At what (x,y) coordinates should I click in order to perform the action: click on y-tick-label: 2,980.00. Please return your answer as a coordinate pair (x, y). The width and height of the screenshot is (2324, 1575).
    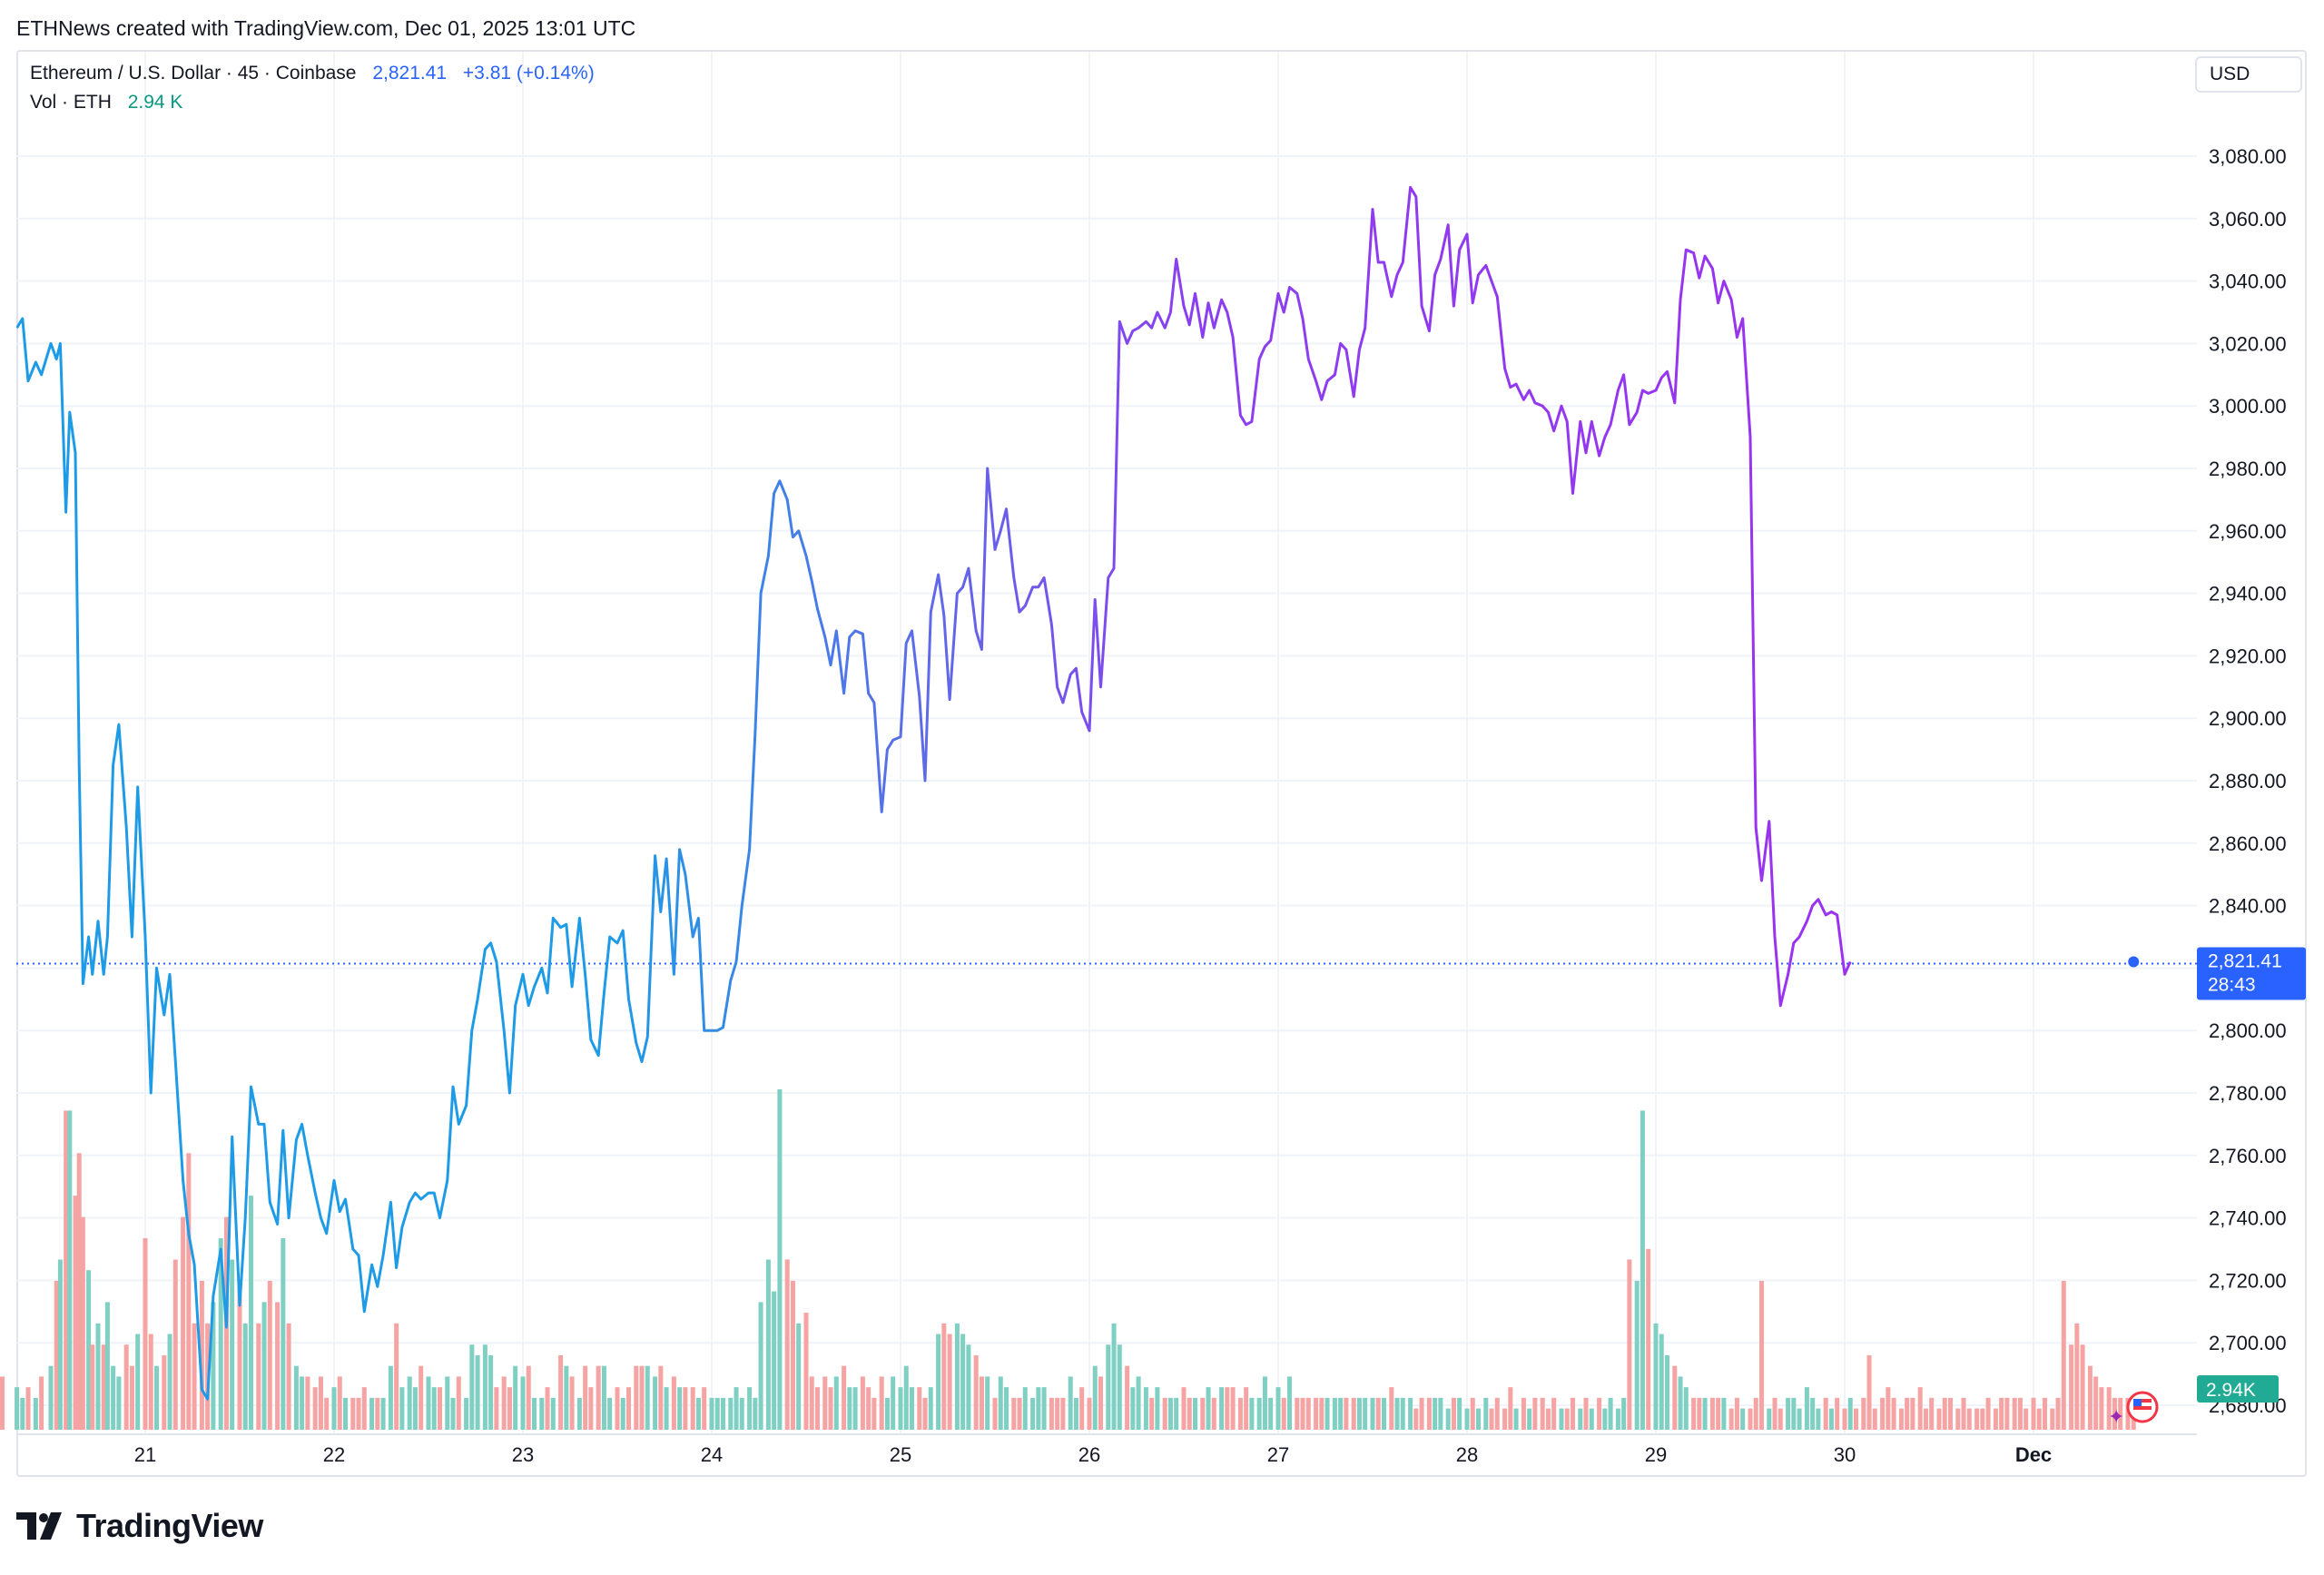
    Looking at the image, I should click on (2248, 469).